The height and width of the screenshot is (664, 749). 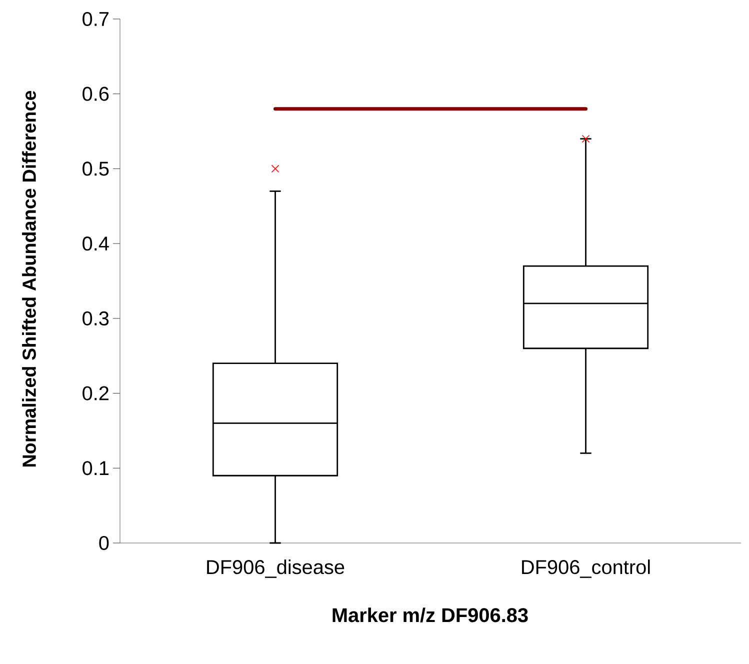 What do you see at coordinates (95, 169) in the screenshot?
I see `y-tick-label: 0.5` at bounding box center [95, 169].